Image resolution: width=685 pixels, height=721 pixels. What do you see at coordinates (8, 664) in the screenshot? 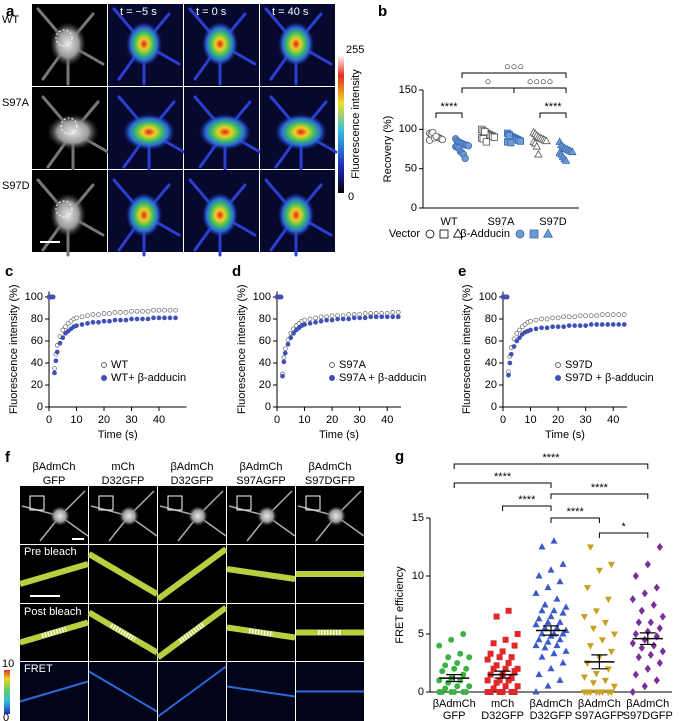
I see `colorbar-max: 10` at bounding box center [8, 664].